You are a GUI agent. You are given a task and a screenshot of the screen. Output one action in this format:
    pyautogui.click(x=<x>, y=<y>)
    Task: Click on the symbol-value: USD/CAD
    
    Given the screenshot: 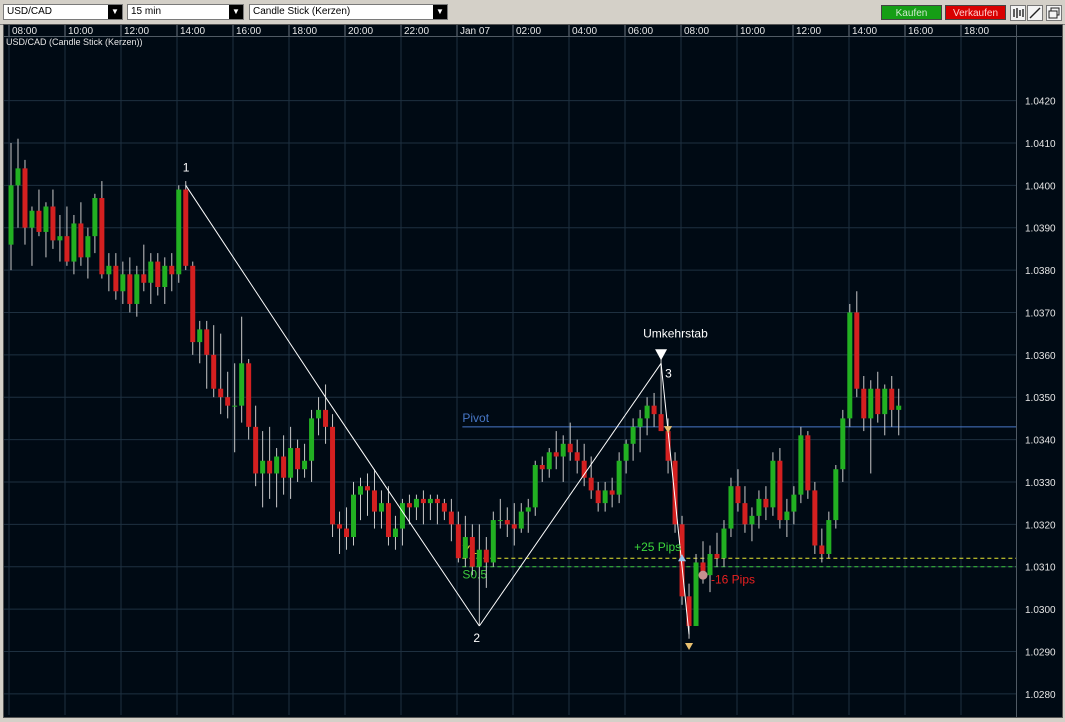 What is the action you would take?
    pyautogui.click(x=30, y=11)
    